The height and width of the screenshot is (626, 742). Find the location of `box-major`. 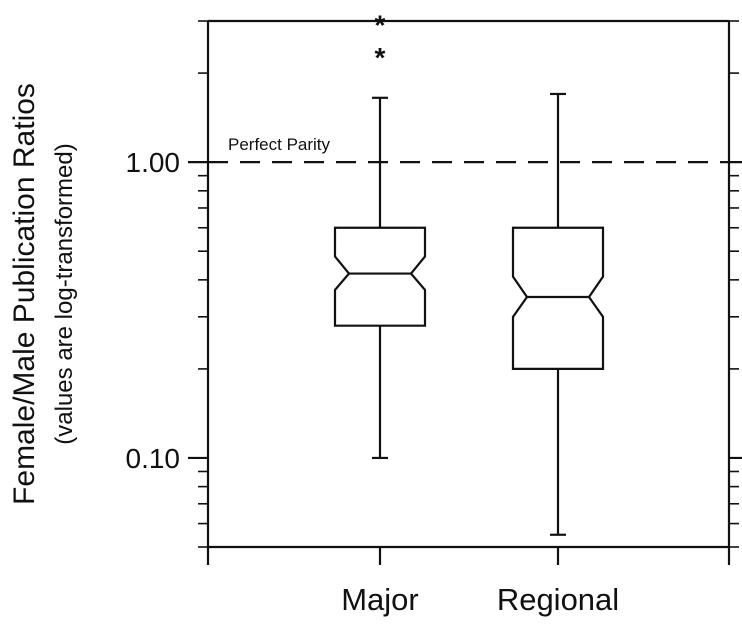

box-major is located at coordinates (380, 277).